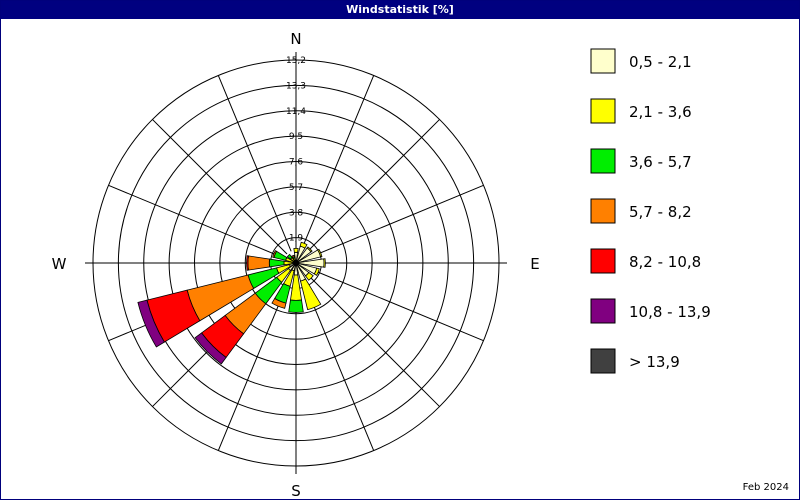  I want to click on radial-tick-labels: 1,9 3,8 5,7 7,6 9,5 11,4 13,3 15,2, so click(296, 150).